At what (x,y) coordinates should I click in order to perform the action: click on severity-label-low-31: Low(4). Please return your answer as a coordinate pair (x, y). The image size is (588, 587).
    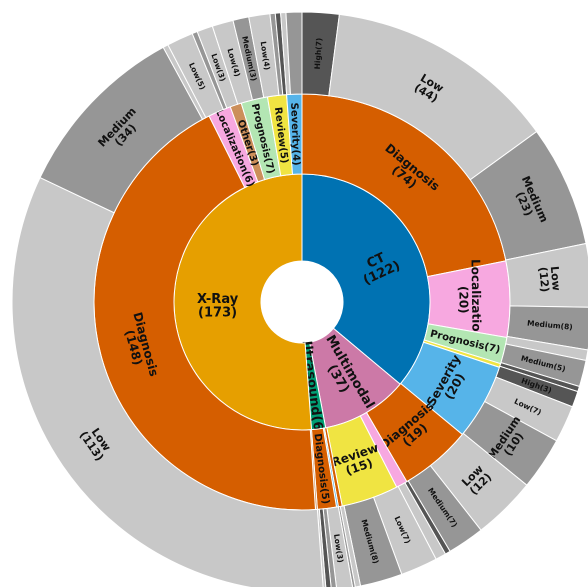
    Looking at the image, I should click on (265, 56).